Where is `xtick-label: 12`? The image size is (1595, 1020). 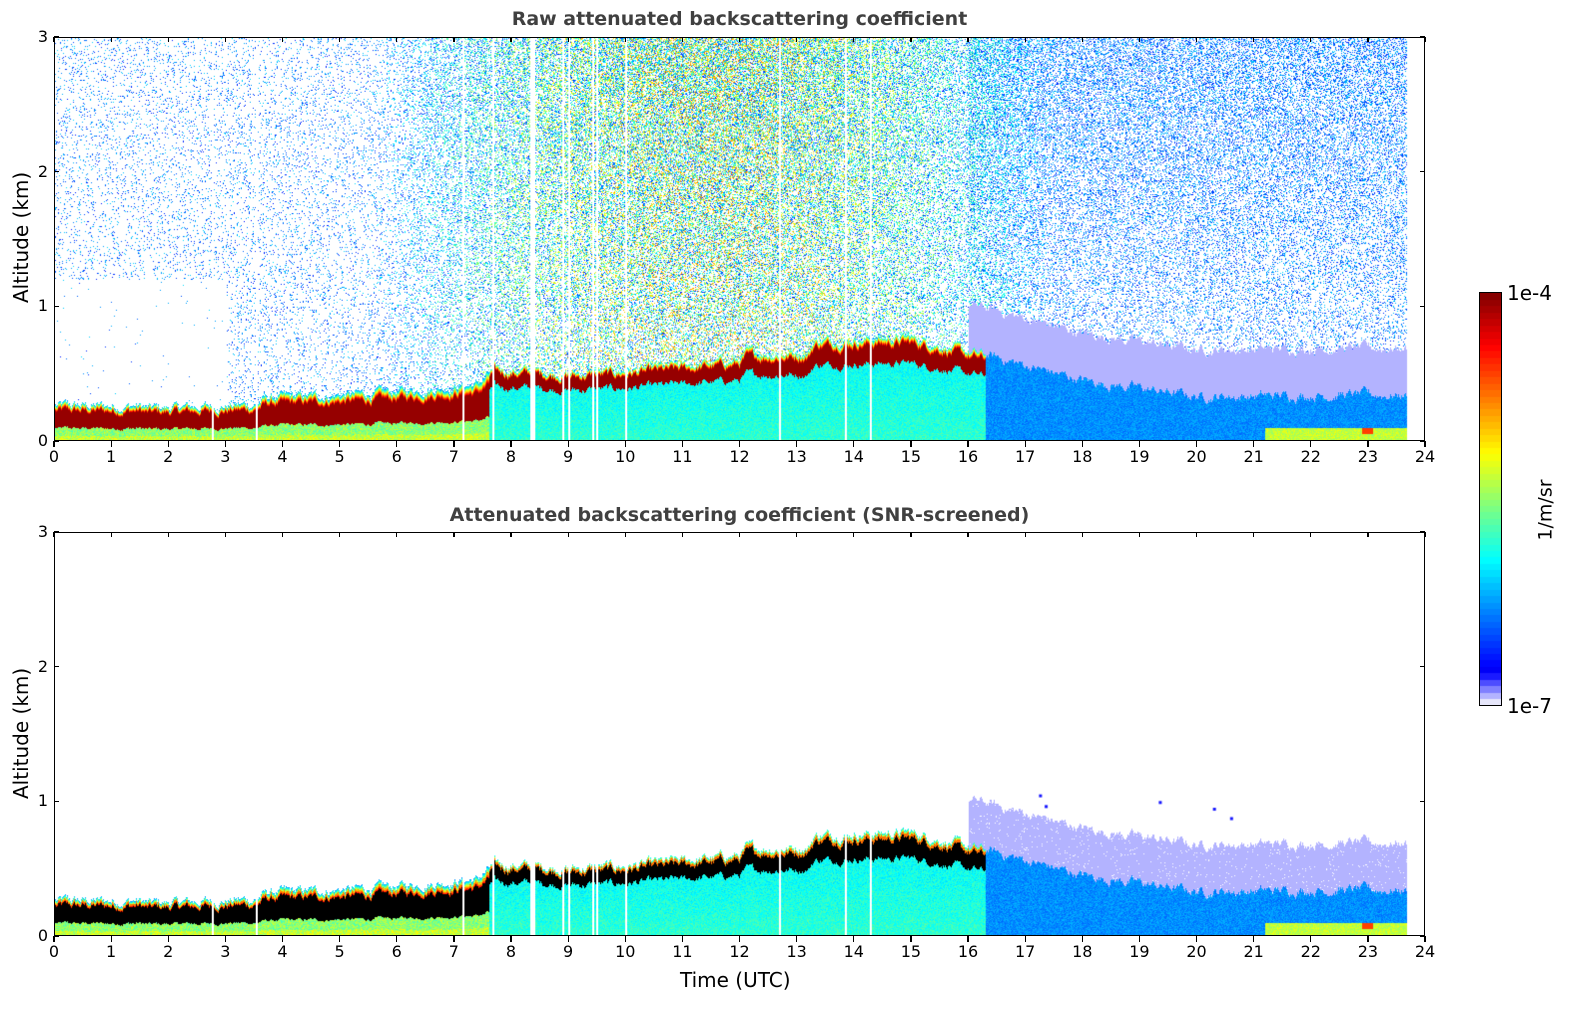
xtick-label: 12 is located at coordinates (739, 951).